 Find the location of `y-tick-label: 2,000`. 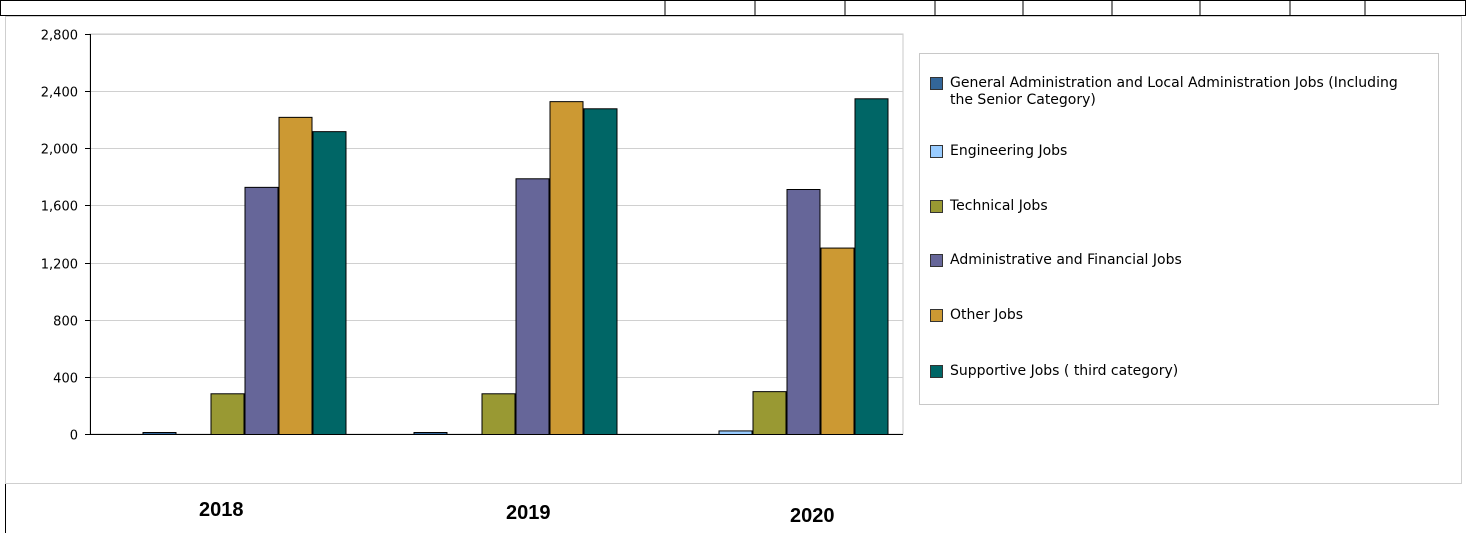

y-tick-label: 2,000 is located at coordinates (59, 150).